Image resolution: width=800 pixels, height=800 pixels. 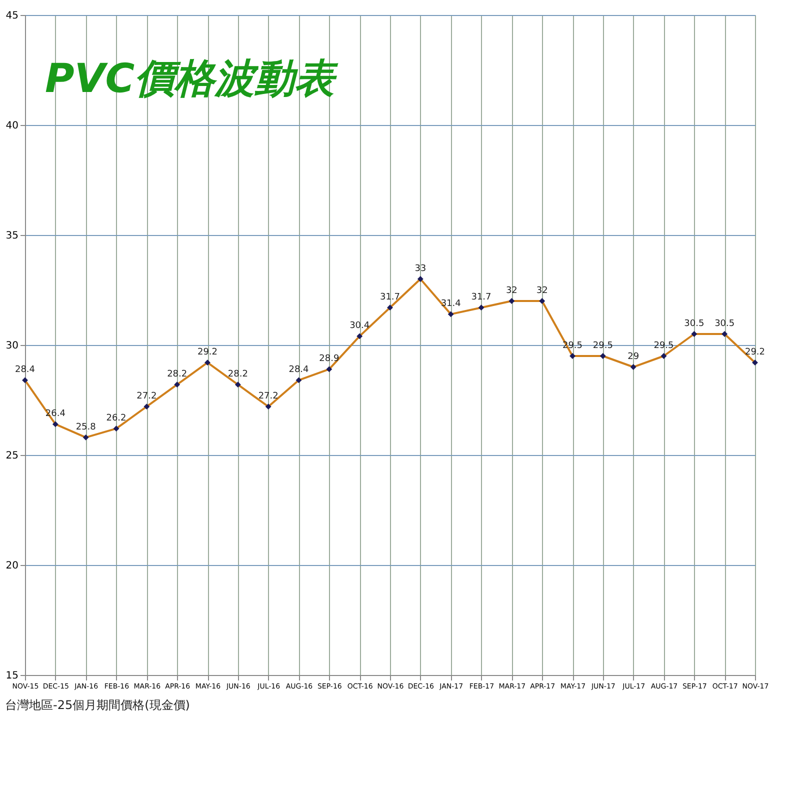 What do you see at coordinates (86, 427) in the screenshot?
I see `data-label: 25.8` at bounding box center [86, 427].